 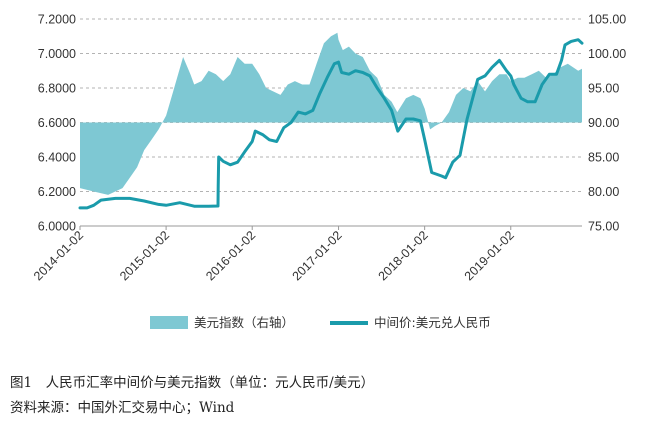 I want to click on left-tick-label: 6.0000, so click(x=57, y=227).